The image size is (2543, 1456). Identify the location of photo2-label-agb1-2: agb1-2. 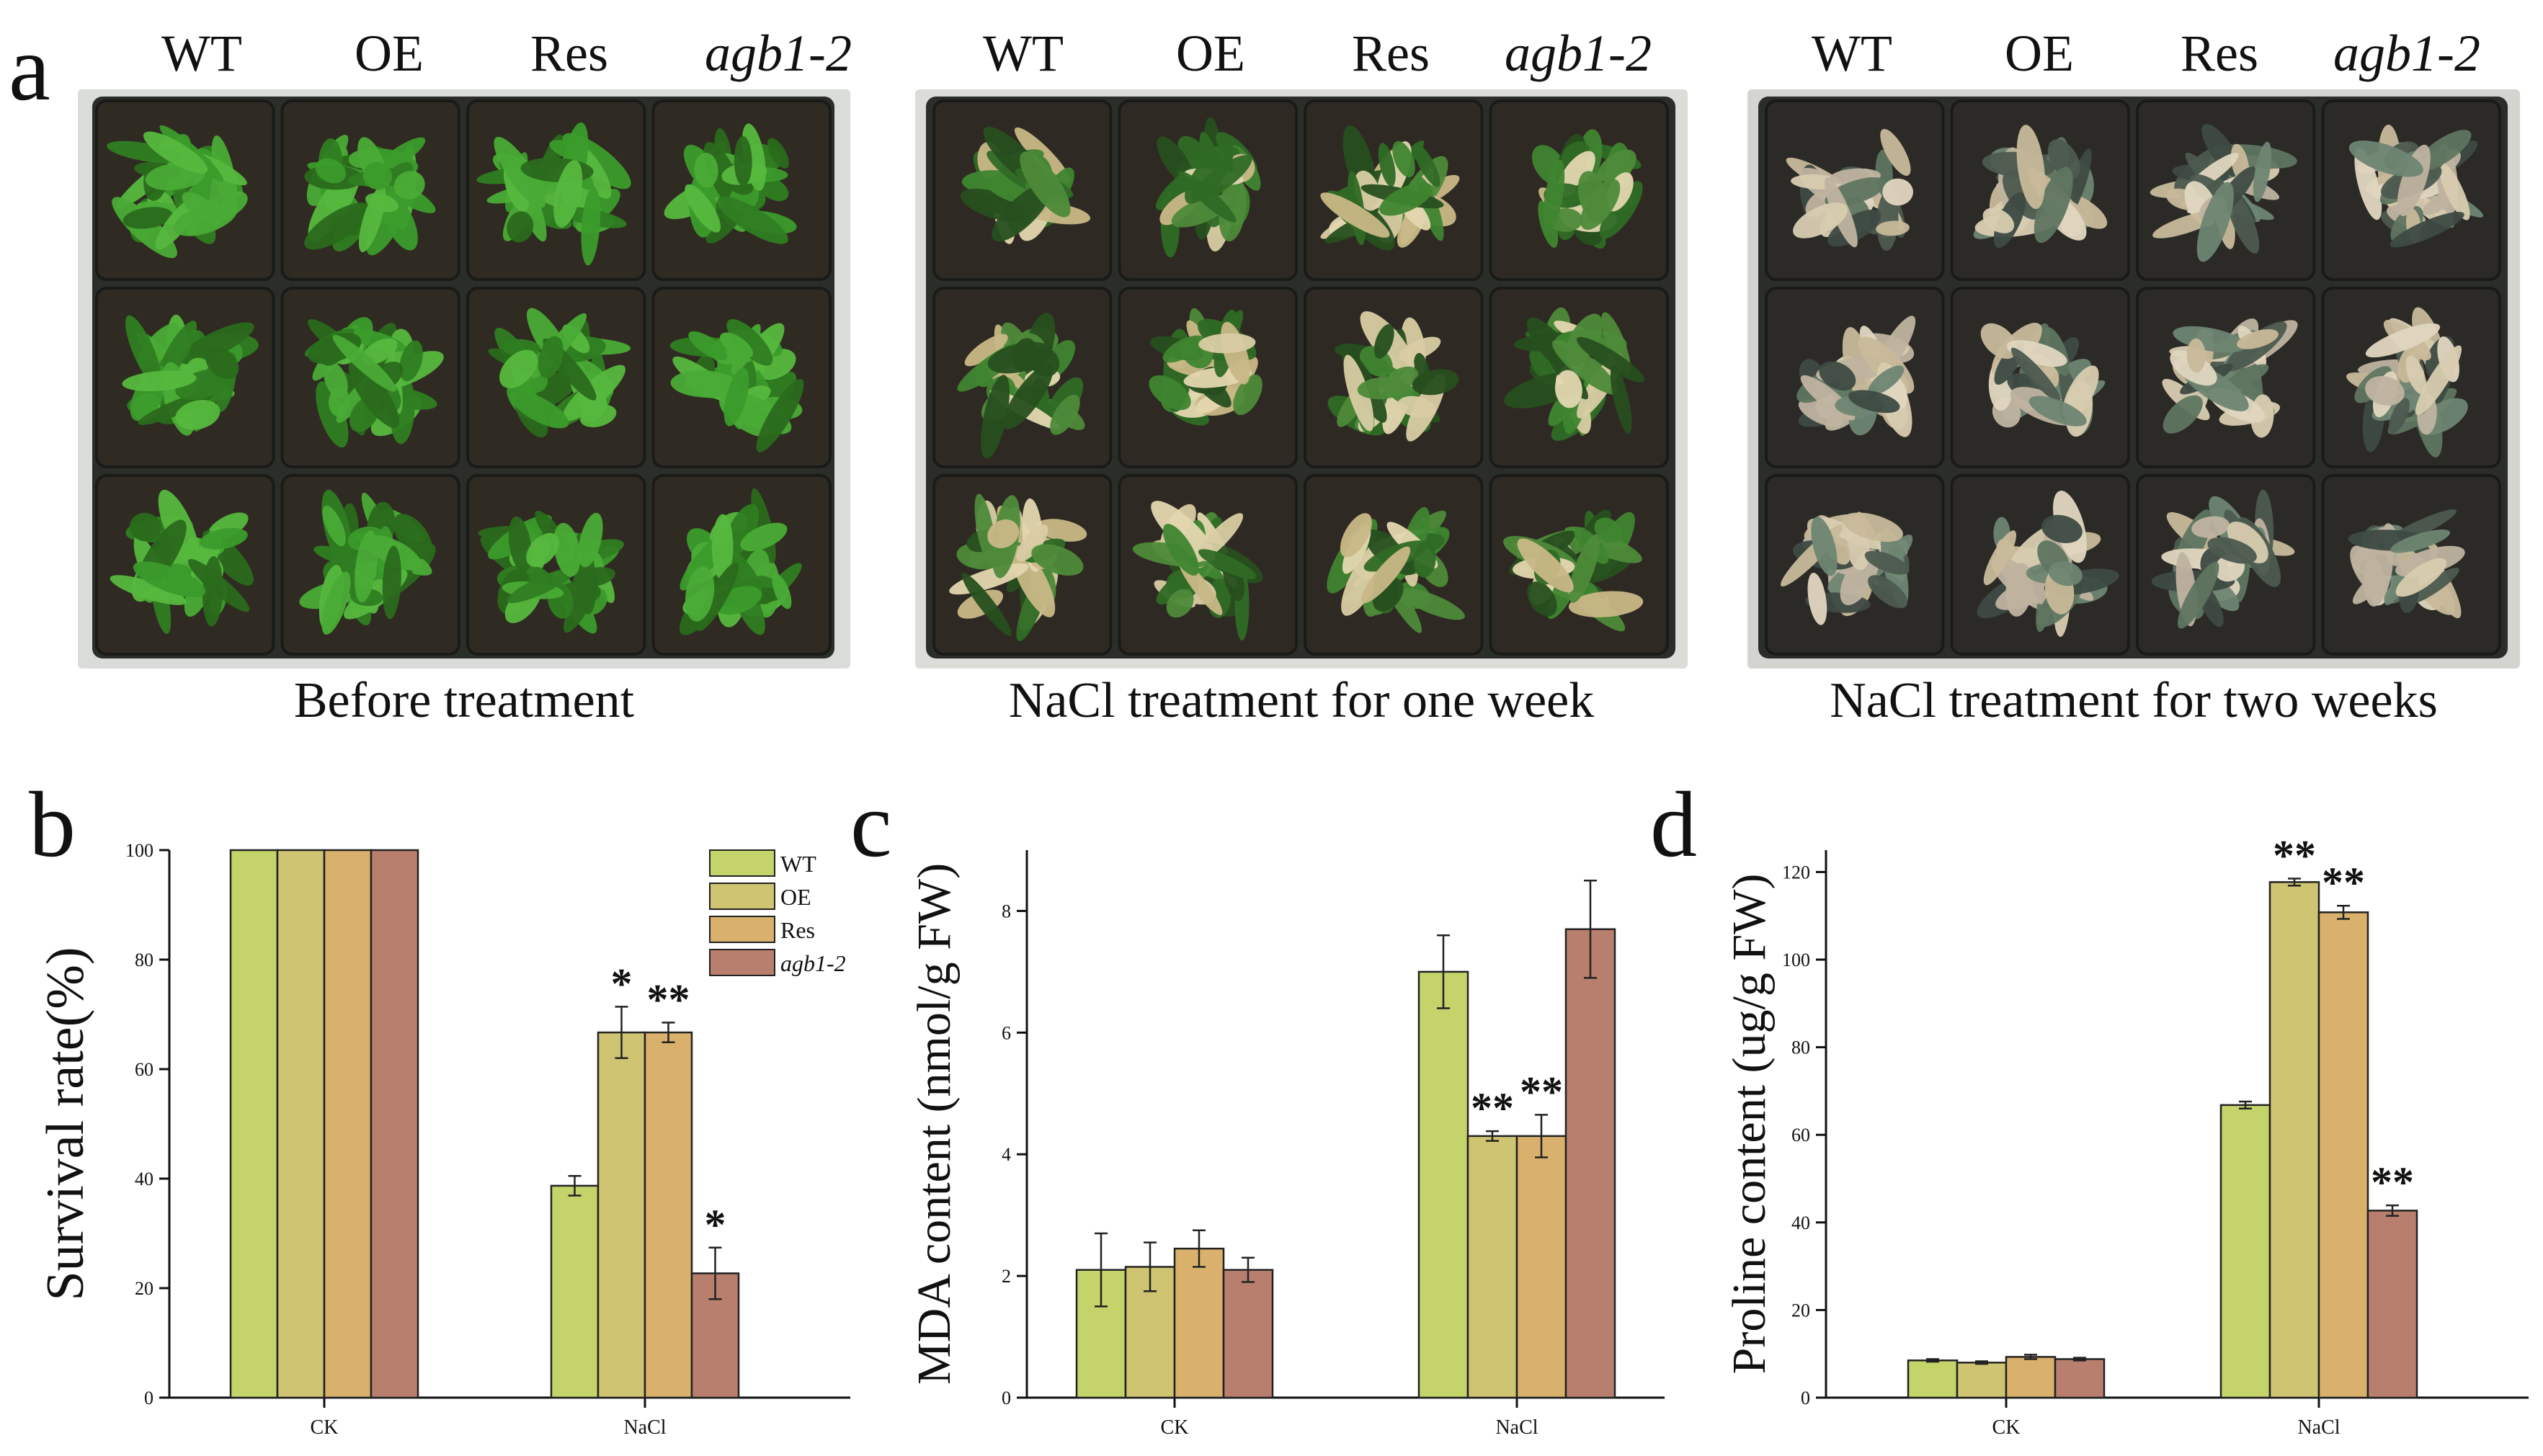
(1579, 53).